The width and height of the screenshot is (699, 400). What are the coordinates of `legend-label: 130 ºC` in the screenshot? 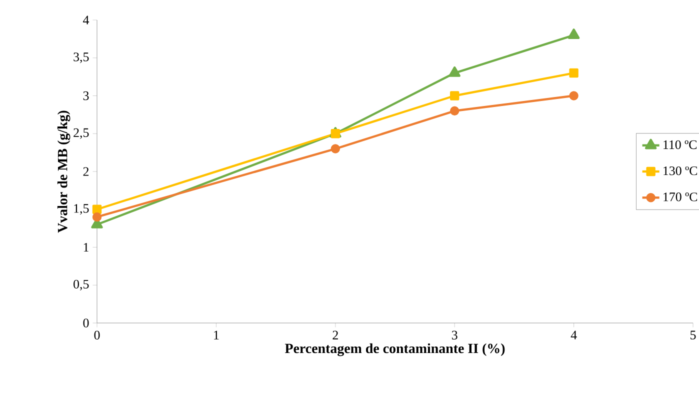 It's located at (681, 171).